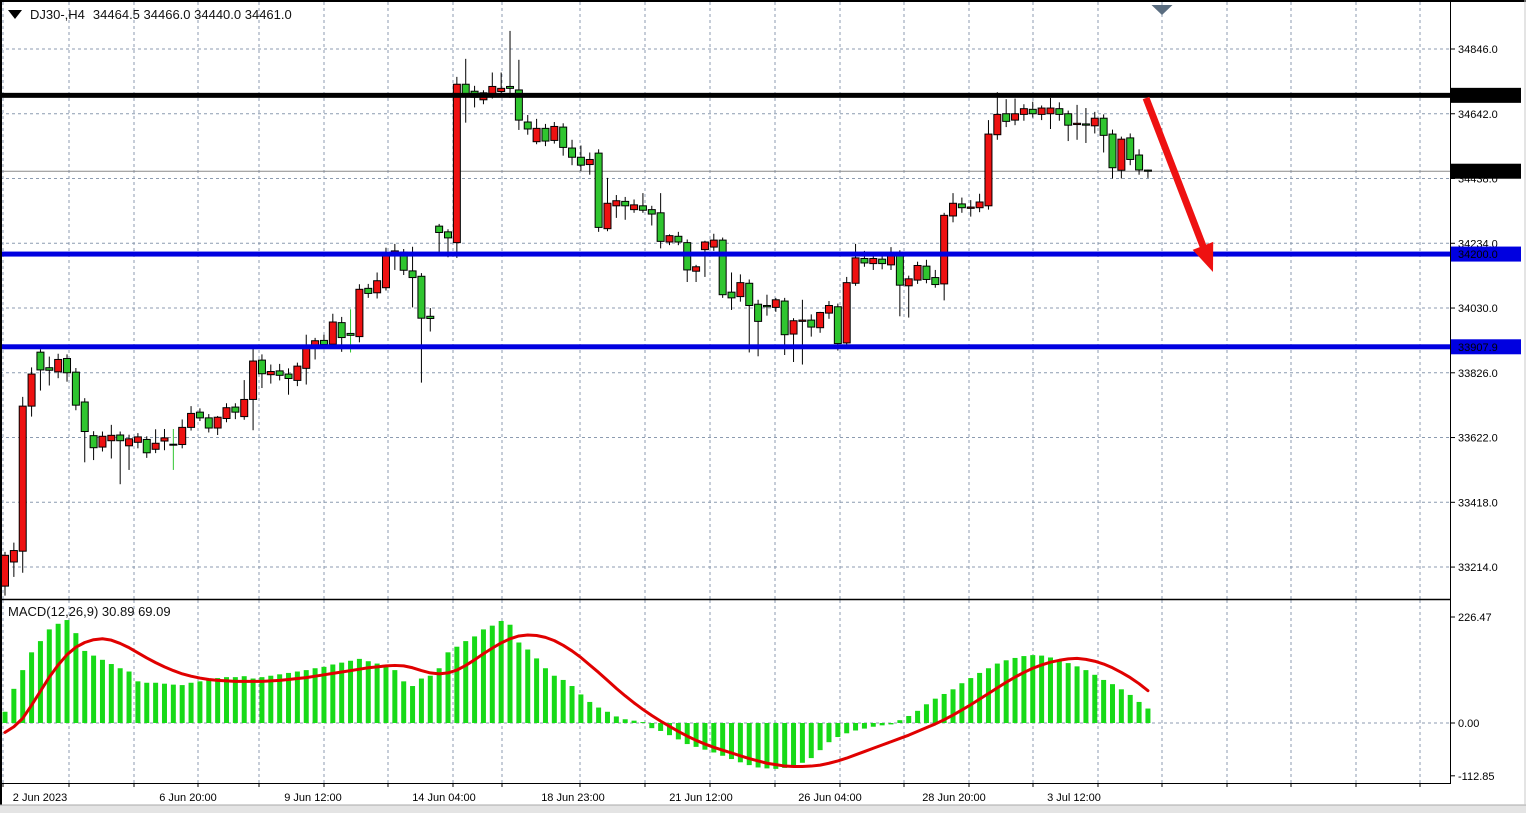 This screenshot has height=813, width=1526. Describe the element at coordinates (444, 798) in the screenshot. I see `time-axis-label: 14 Jun 04:00` at that location.